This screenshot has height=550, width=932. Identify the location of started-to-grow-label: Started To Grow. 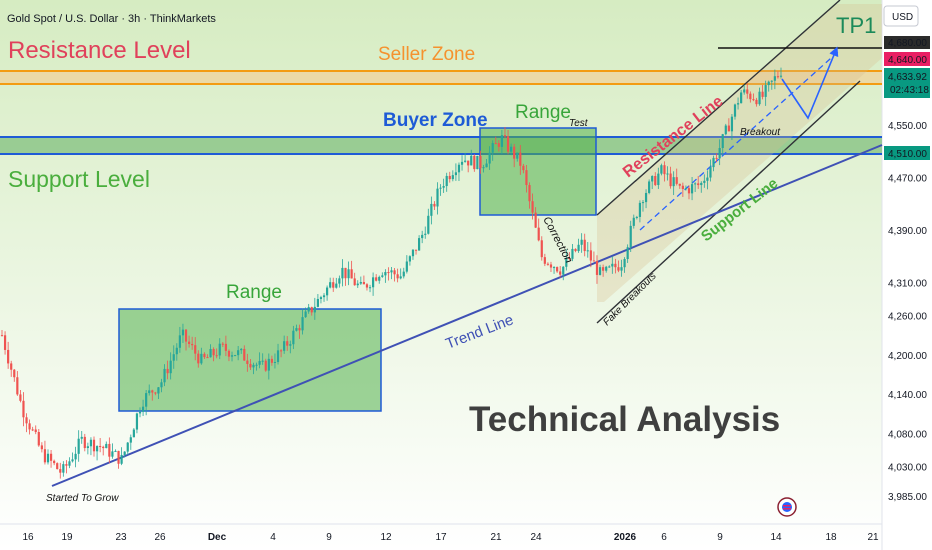
(82, 498).